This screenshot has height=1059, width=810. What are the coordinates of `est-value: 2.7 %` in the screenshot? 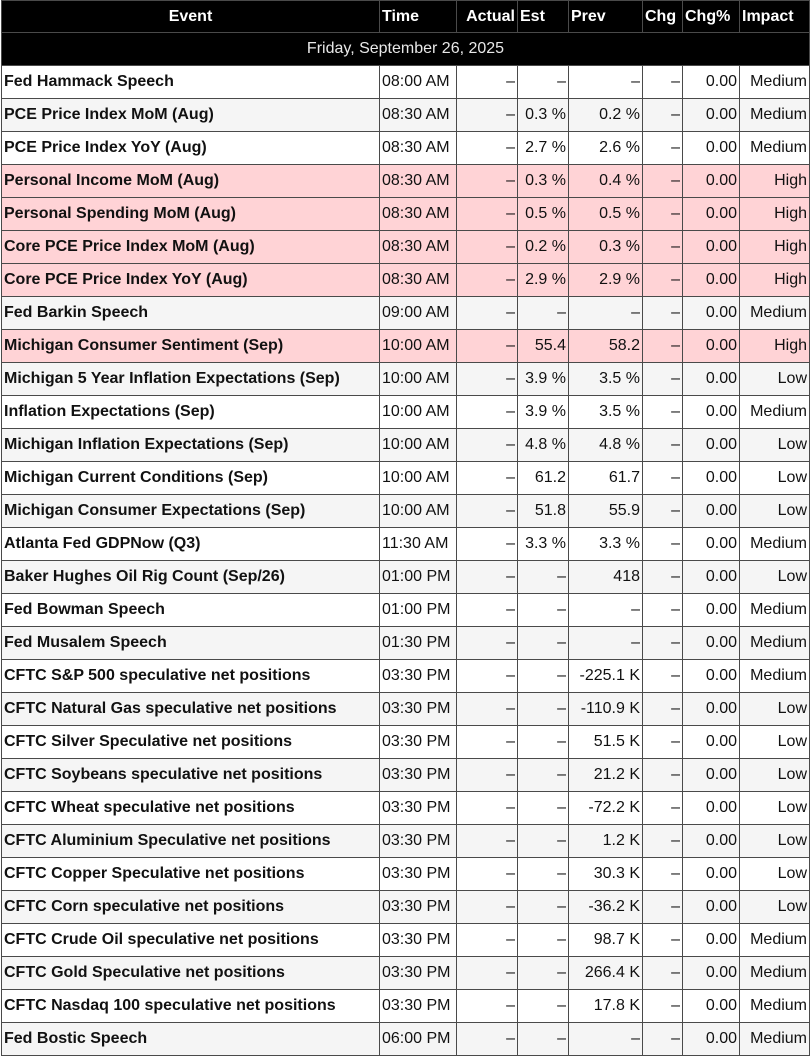 It's located at (543, 148).